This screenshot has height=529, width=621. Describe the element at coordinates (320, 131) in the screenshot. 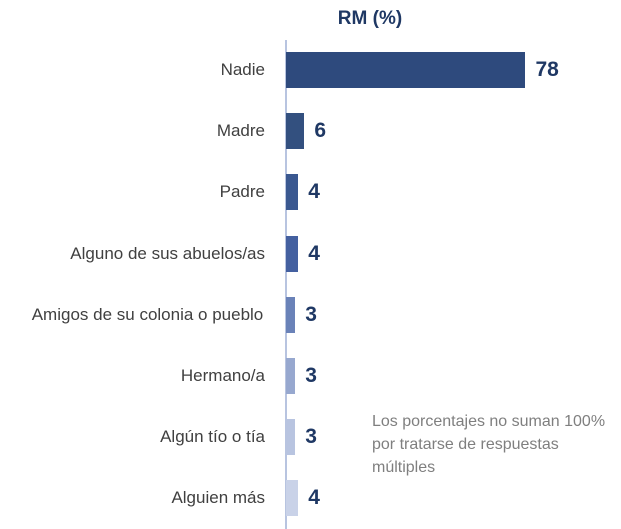

I see `value-label: 6` at that location.